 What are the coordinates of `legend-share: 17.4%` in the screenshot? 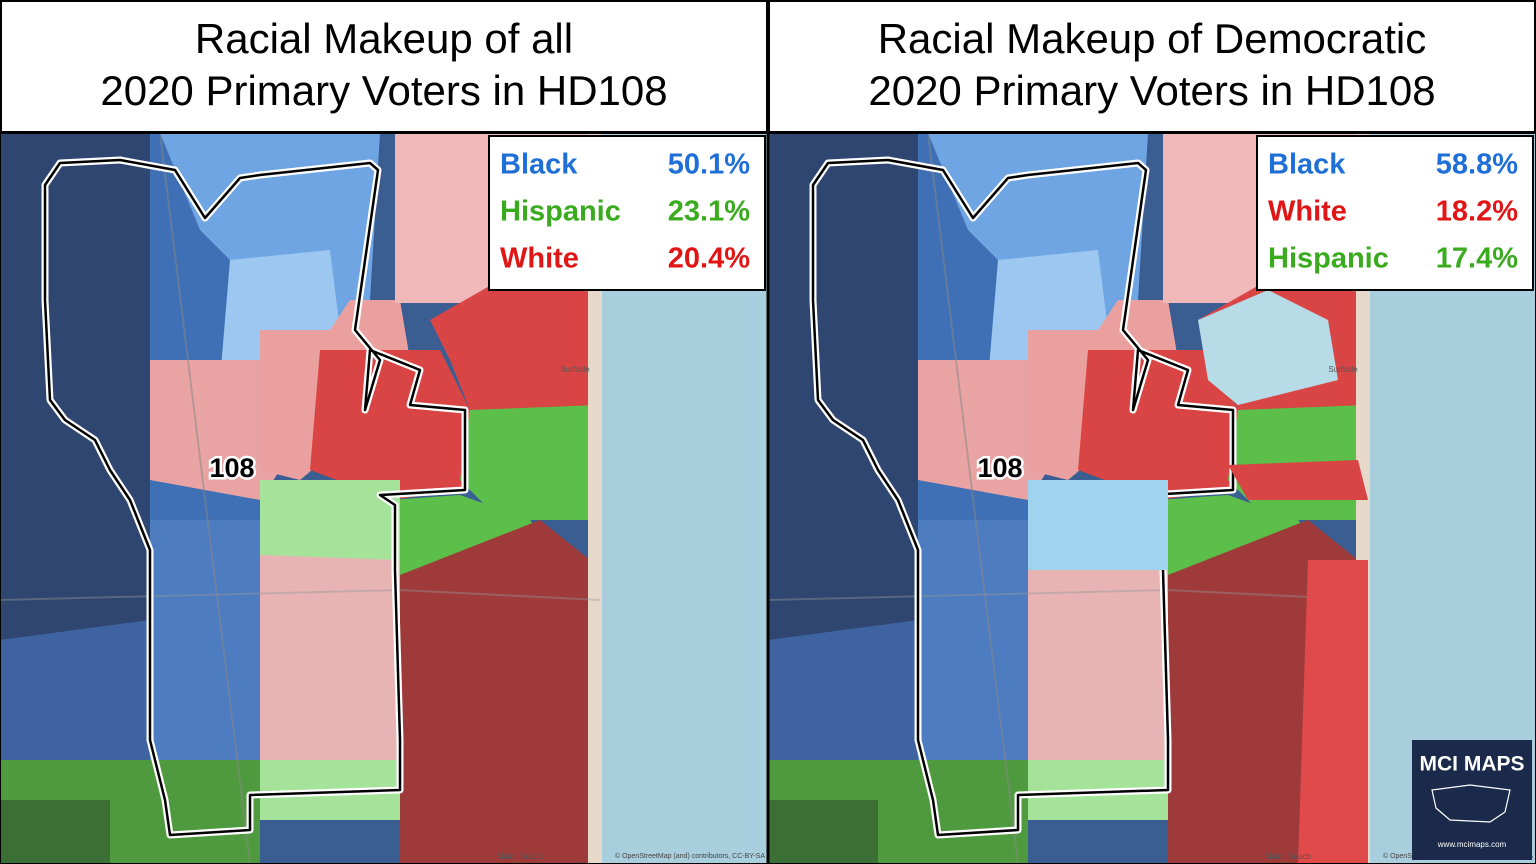 It's located at (1477, 259).